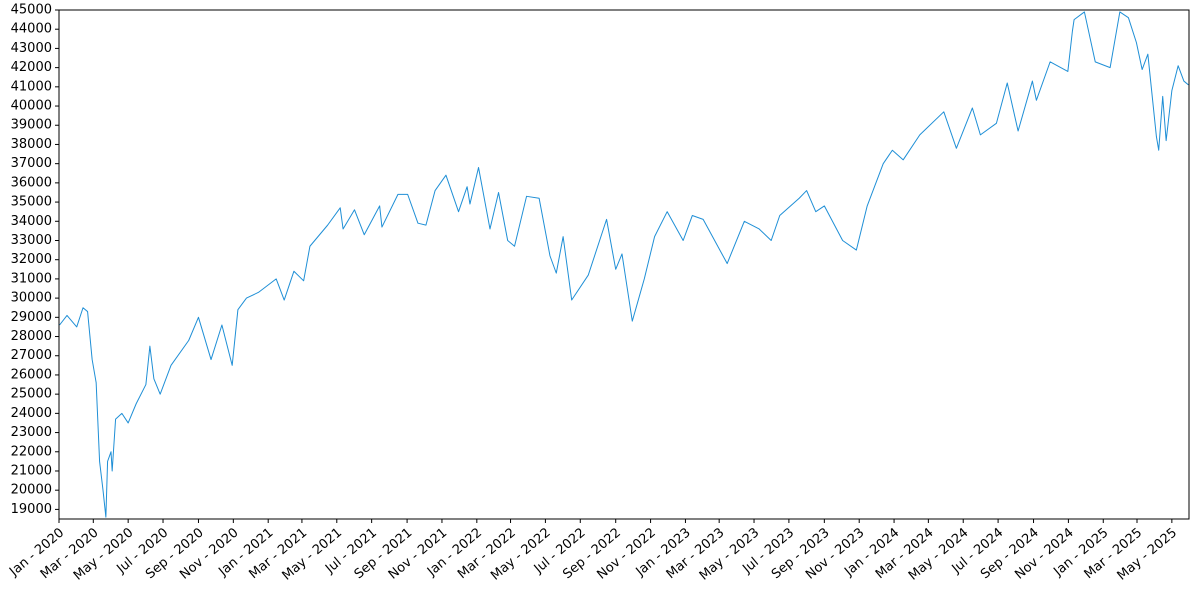 This screenshot has height=600, width=1200. Describe the element at coordinates (31, 317) in the screenshot. I see `y-tick-label: 29000` at that location.